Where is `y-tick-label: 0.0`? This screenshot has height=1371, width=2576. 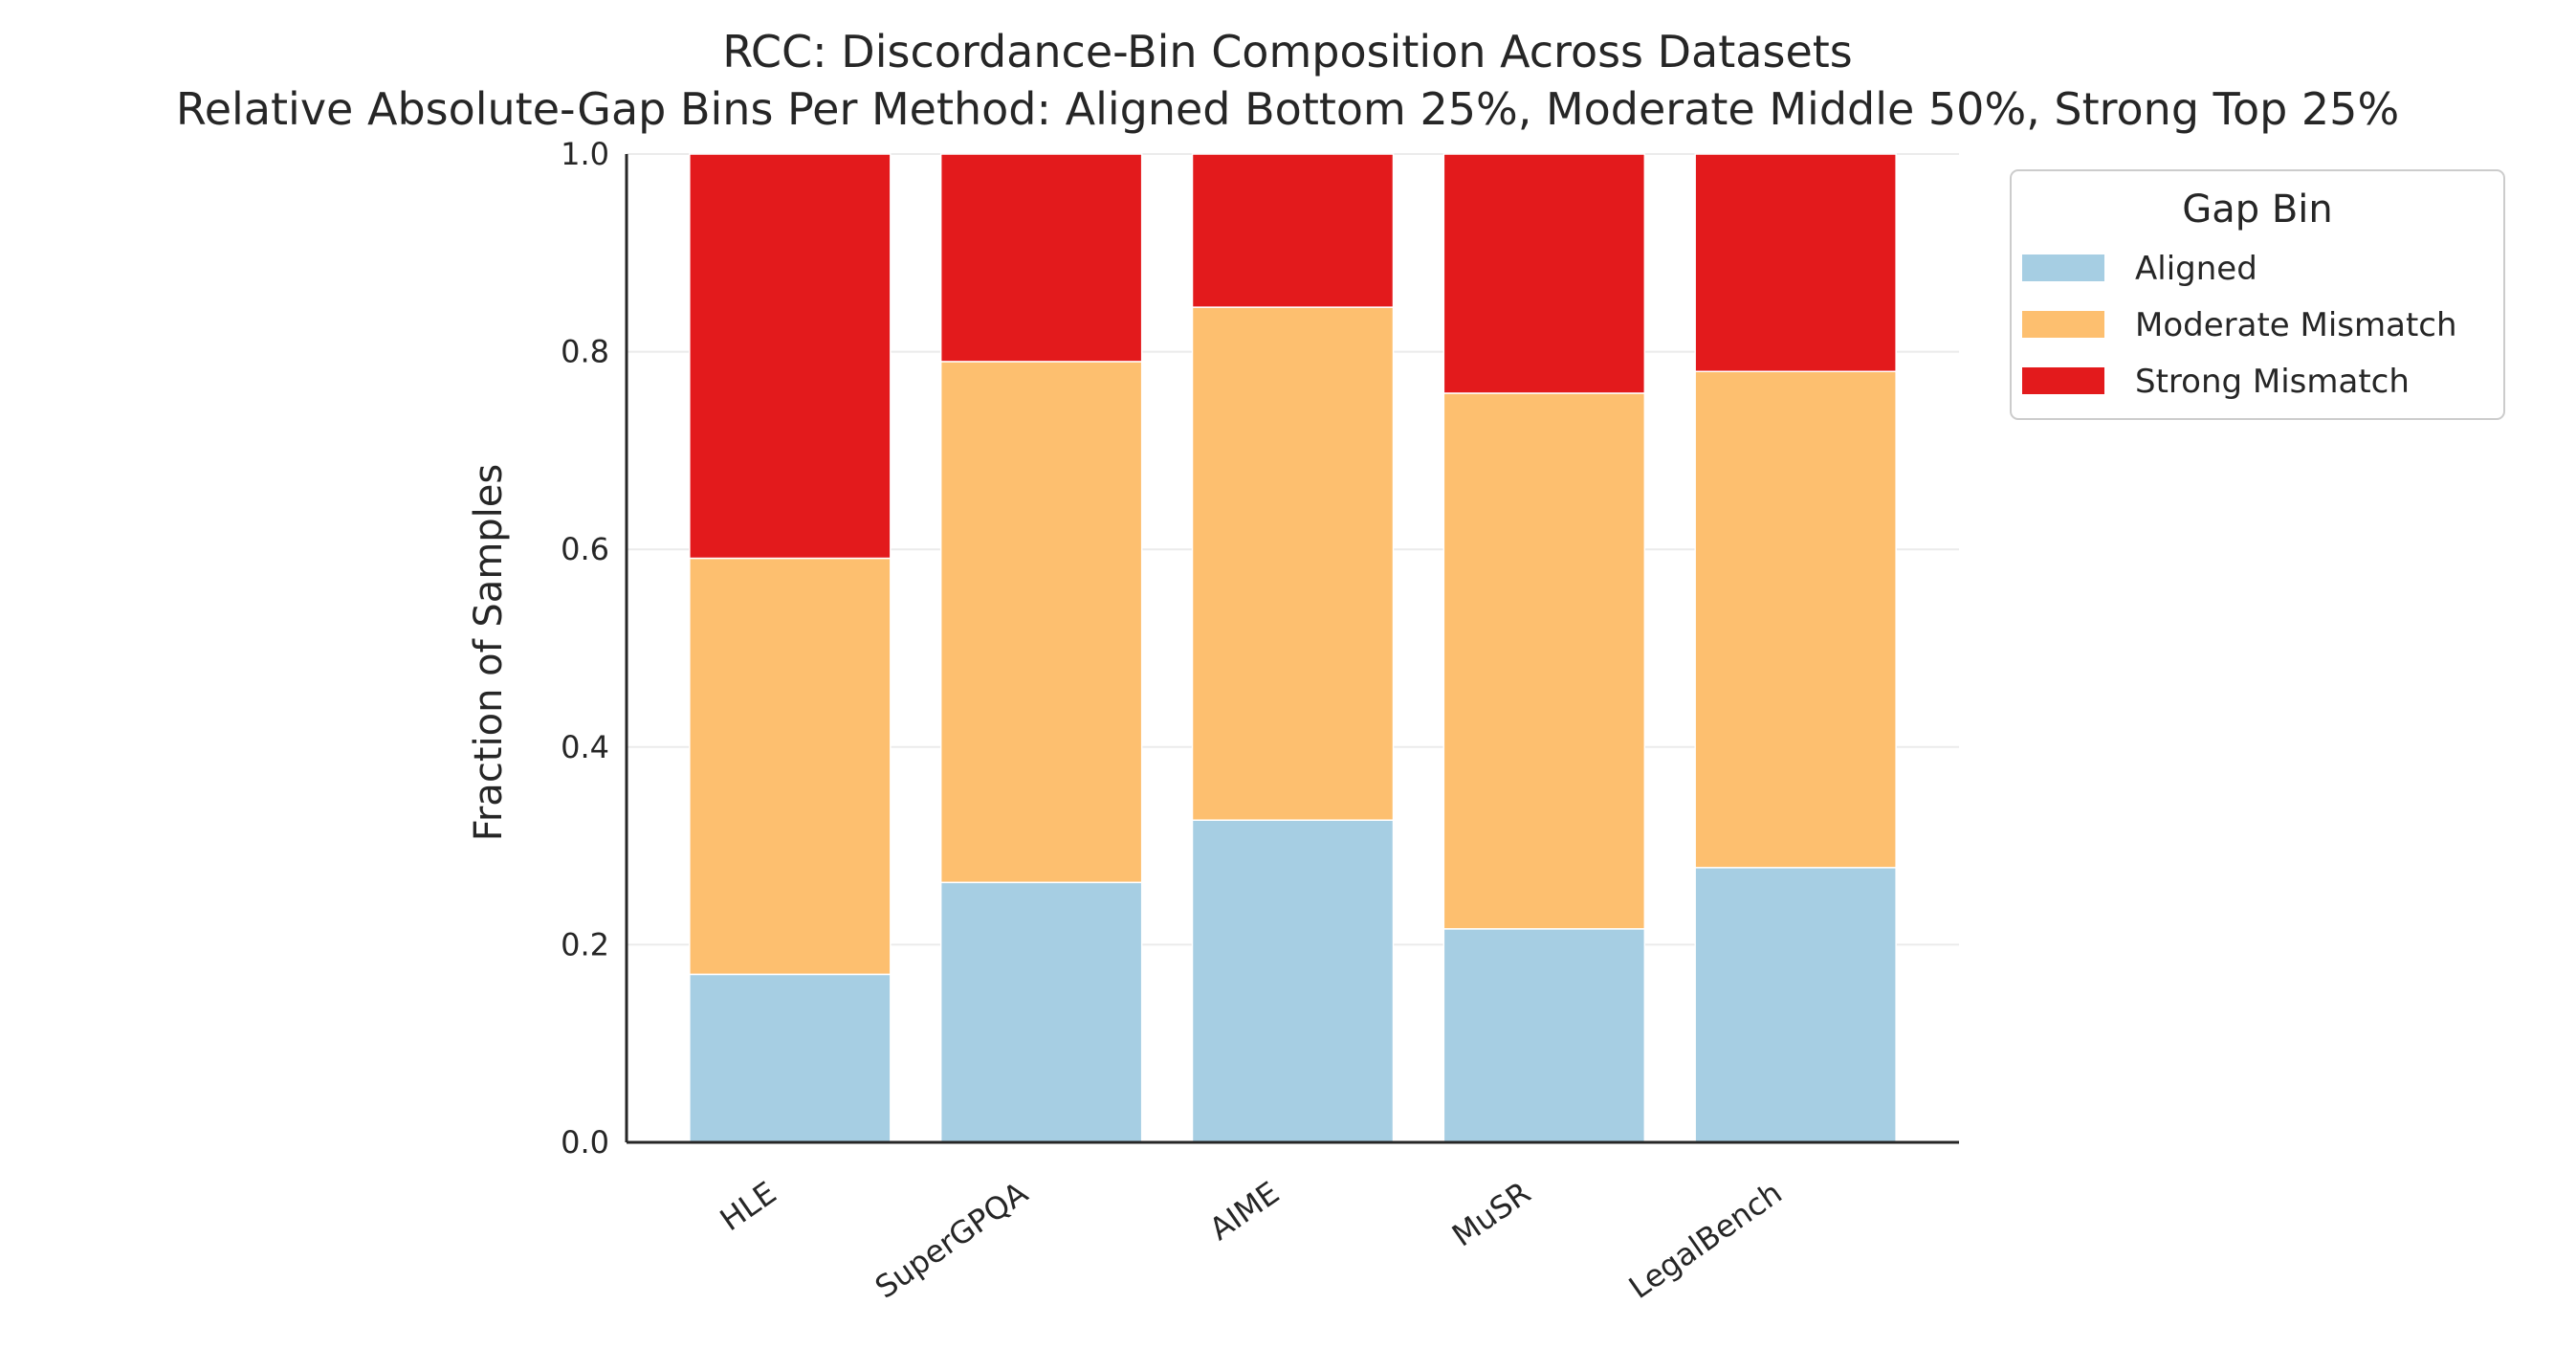
y-tick-label: 0.0 is located at coordinates (585, 1142).